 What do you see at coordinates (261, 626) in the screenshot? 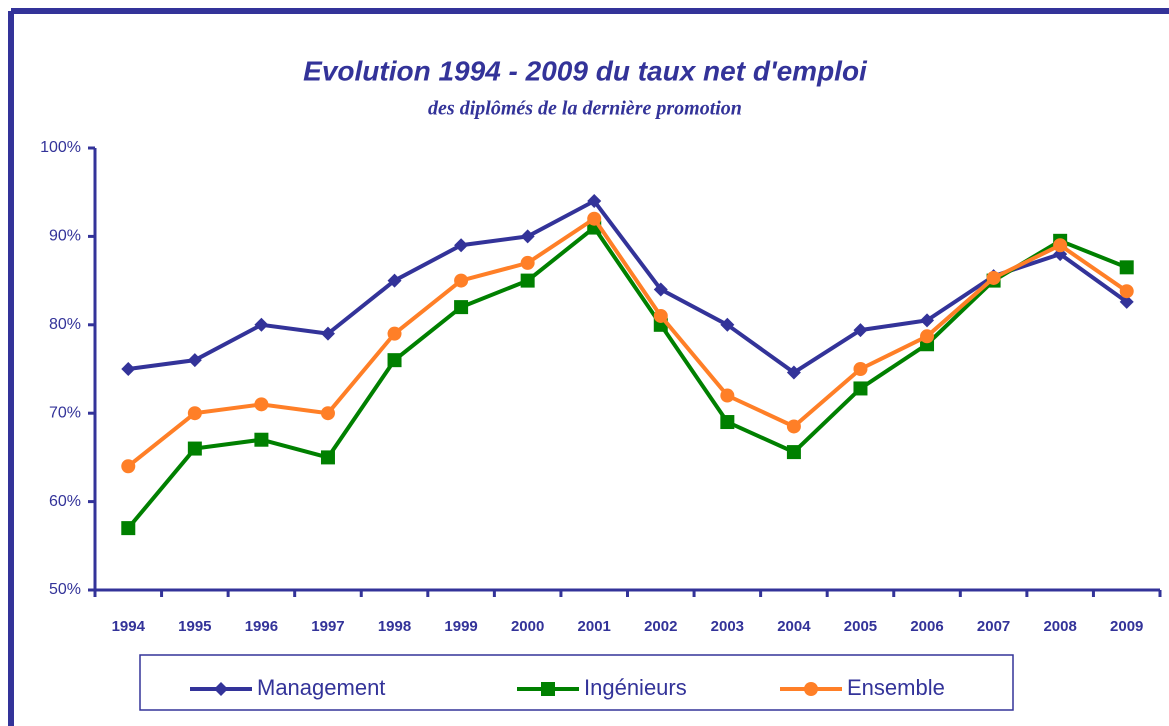
I see `x-tick-label: 1996` at bounding box center [261, 626].